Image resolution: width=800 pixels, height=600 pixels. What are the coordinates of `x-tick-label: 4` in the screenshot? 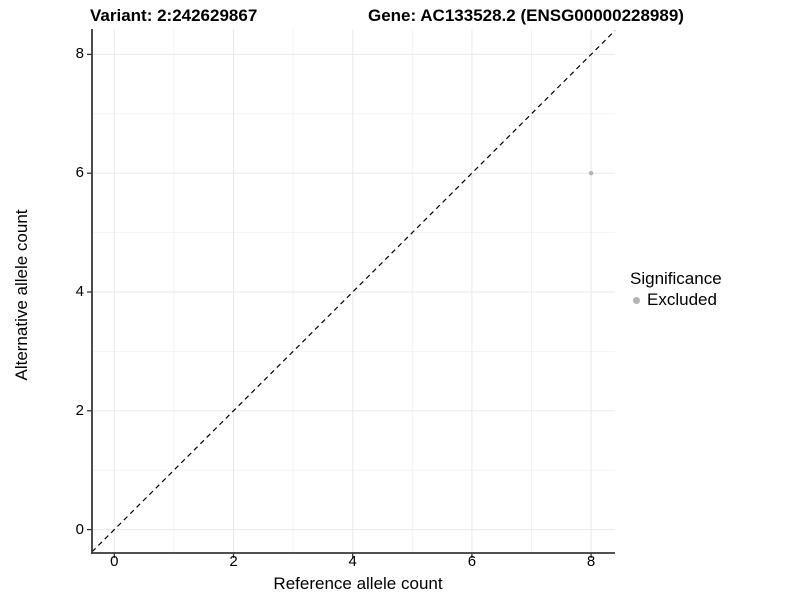 It's located at (352, 561).